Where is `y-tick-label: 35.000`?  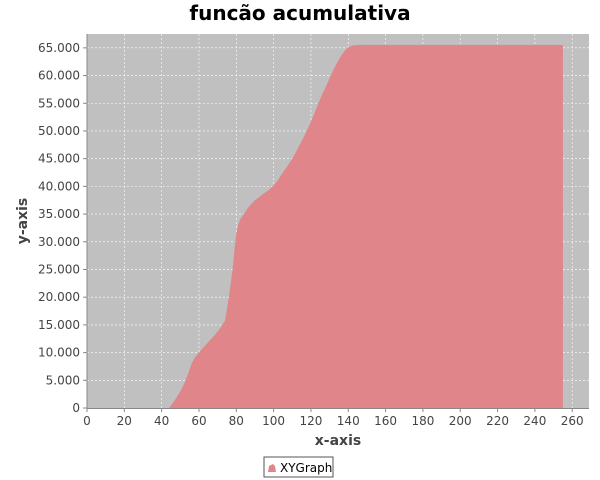
y-tick-label: 35.000 is located at coordinates (59, 214).